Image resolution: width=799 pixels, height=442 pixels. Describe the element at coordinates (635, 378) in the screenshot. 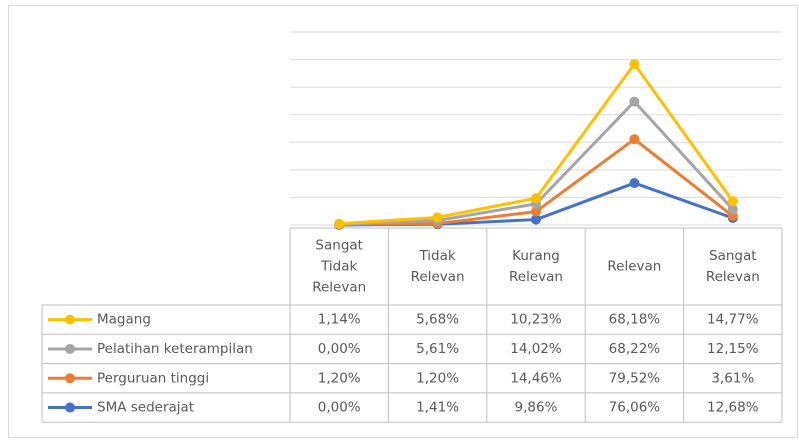

I see `table-value: 79,52%` at that location.